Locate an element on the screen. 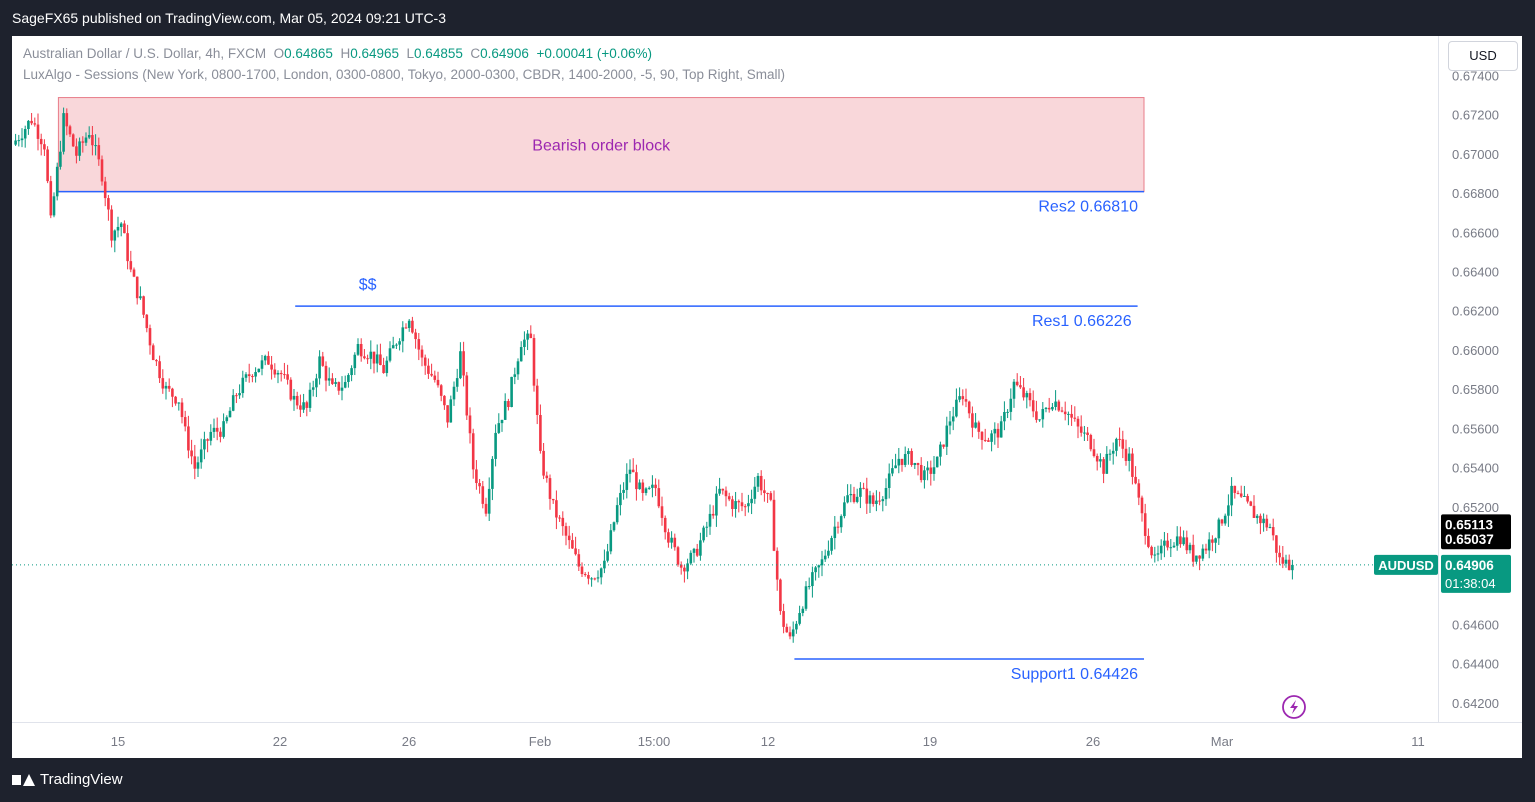 The height and width of the screenshot is (802, 1535). currency-button: USD is located at coordinates (1483, 56).